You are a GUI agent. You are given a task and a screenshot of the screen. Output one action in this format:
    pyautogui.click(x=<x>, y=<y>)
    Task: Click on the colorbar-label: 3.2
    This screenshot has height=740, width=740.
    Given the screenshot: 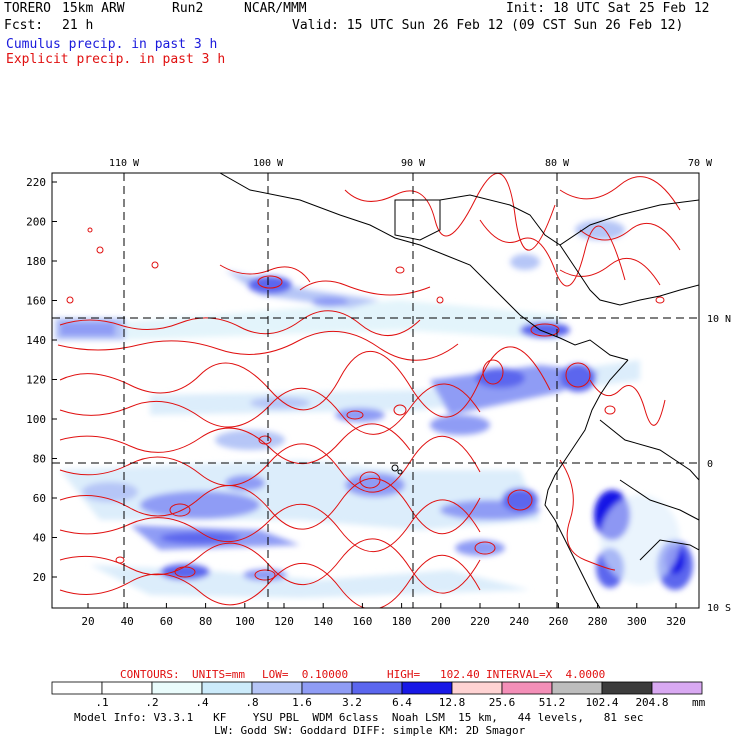 What is the action you would take?
    pyautogui.click(x=352, y=702)
    